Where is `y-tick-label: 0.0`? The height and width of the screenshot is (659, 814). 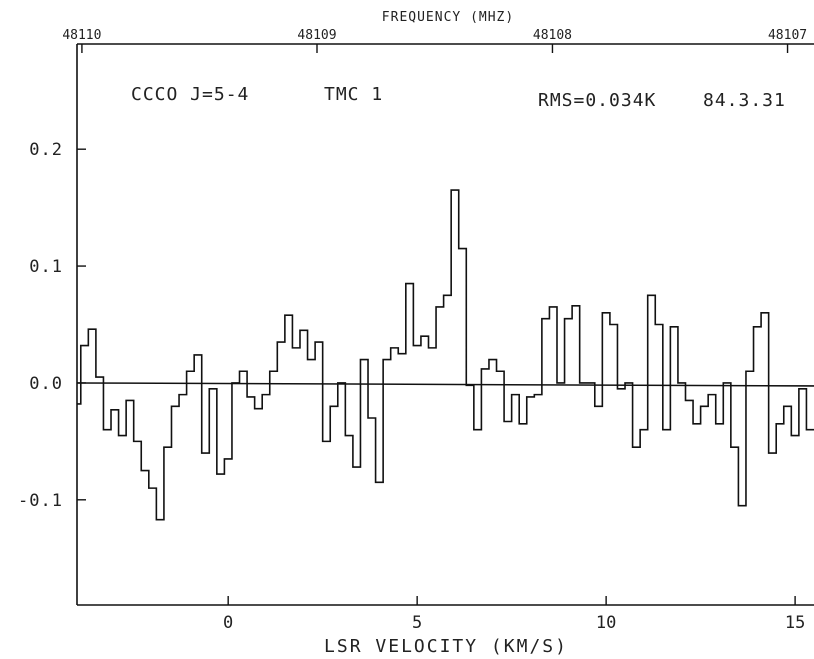 y-tick-label: 0.0 is located at coordinates (46, 384).